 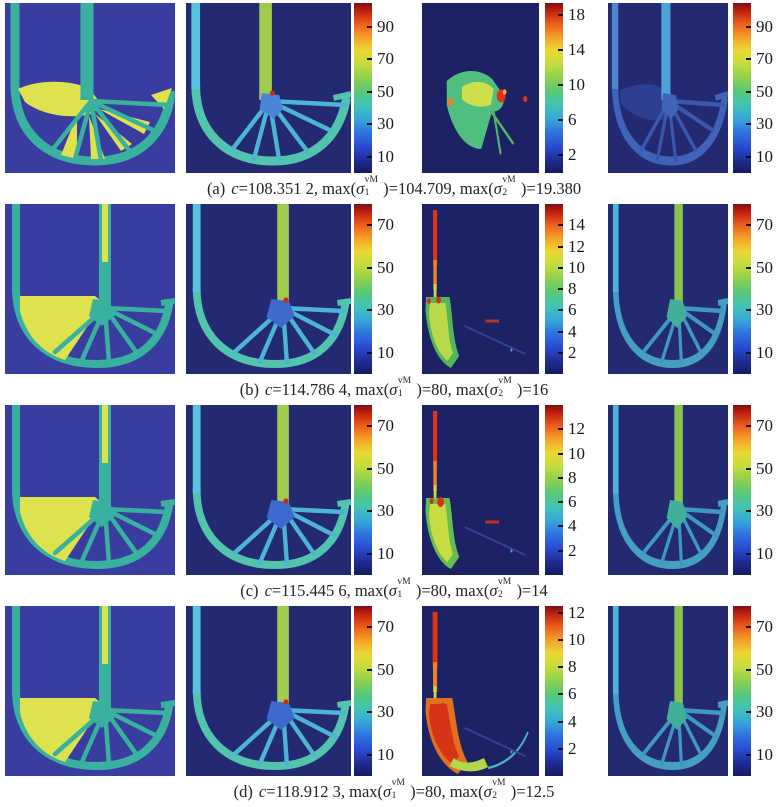 What do you see at coordinates (501, 393) in the screenshot?
I see `load-case-subscript: 2` at bounding box center [501, 393].